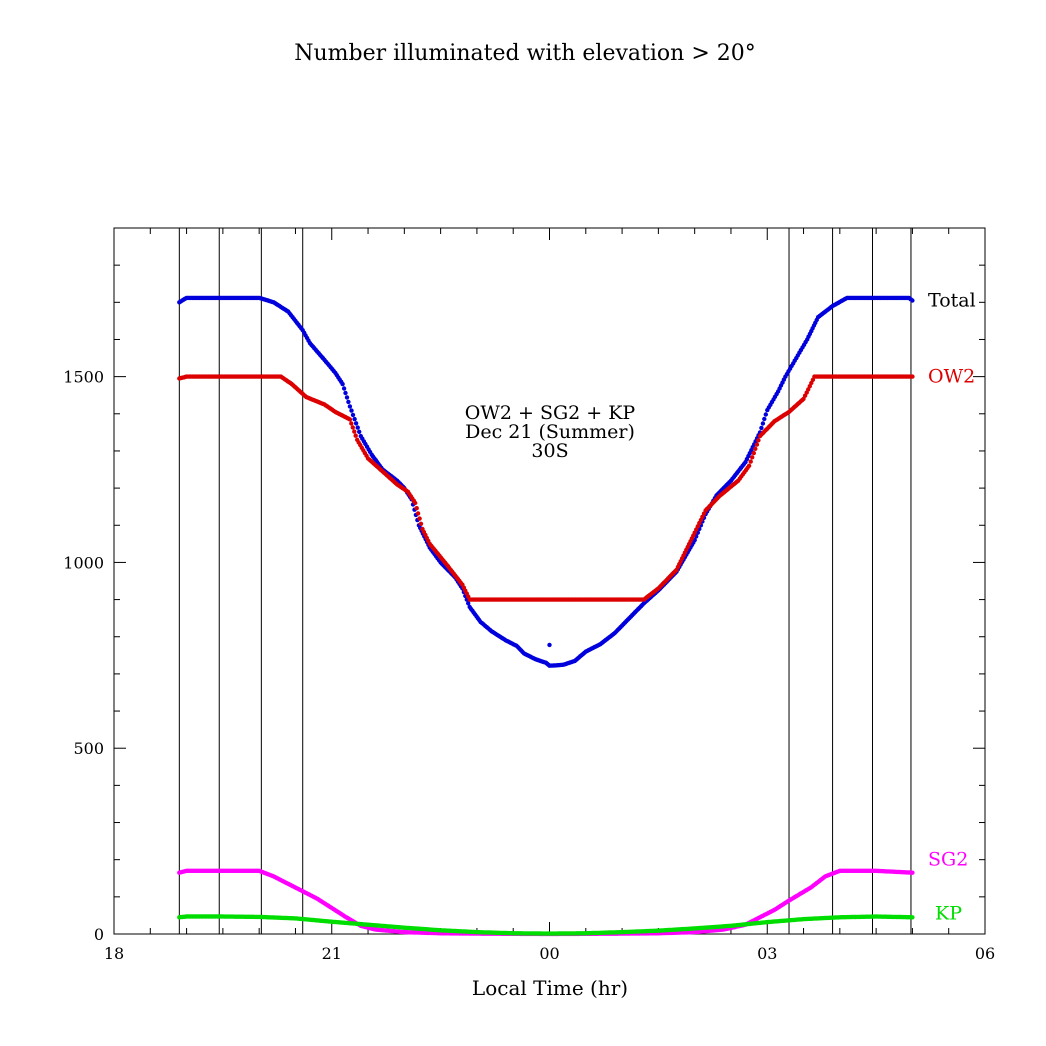 This screenshot has height=1046, width=1046. Describe the element at coordinates (952, 300) in the screenshot. I see `series-label-total: Total` at that location.